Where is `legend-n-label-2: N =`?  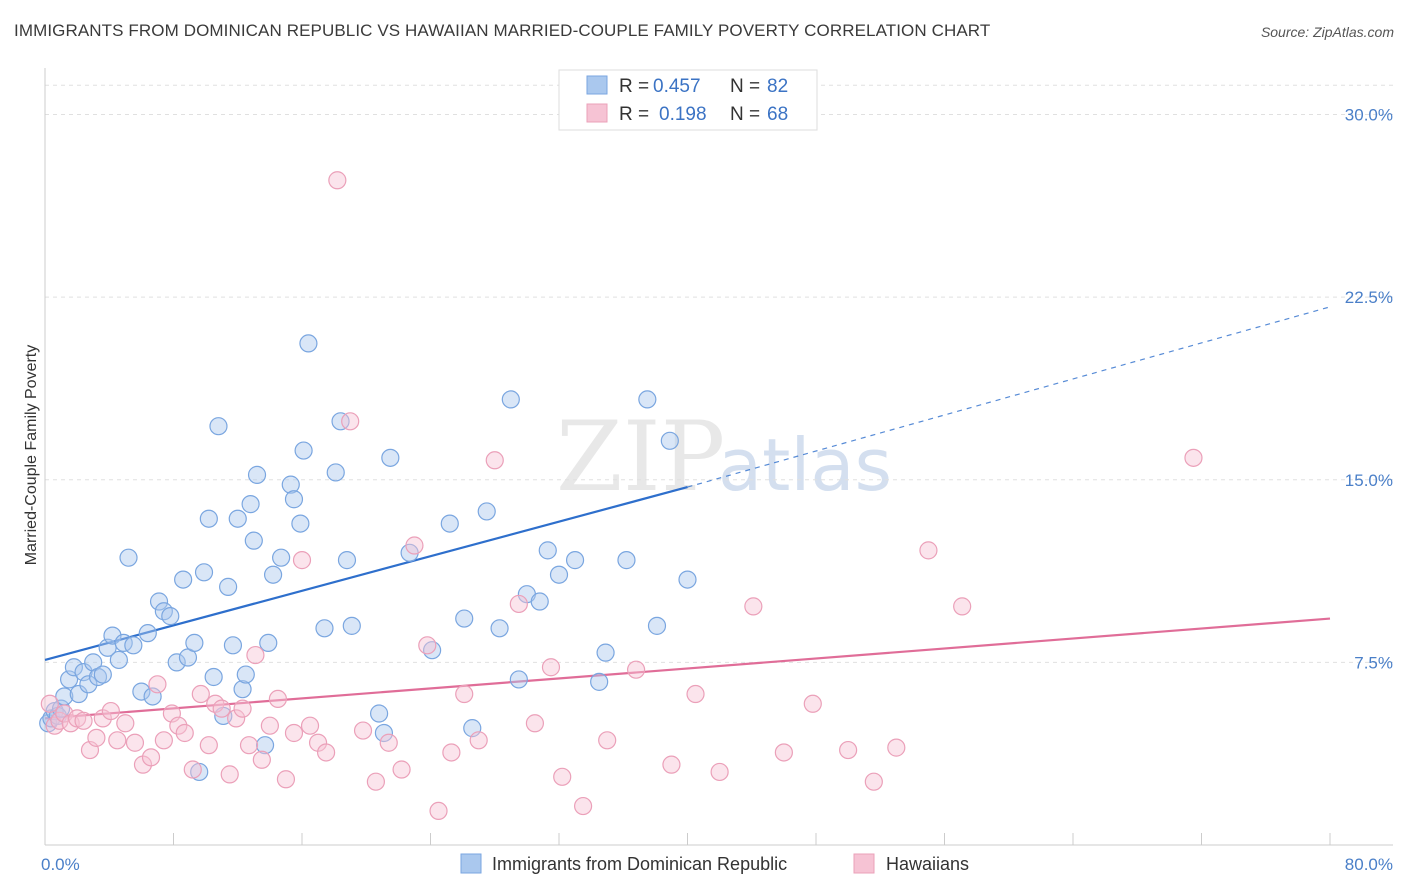
legend-n-label-2: N = is located at coordinates (745, 114).